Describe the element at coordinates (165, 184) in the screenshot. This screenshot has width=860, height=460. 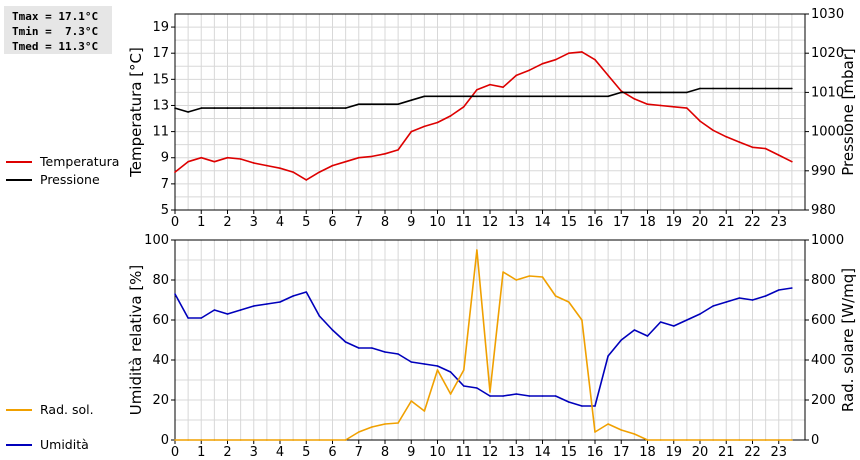
I see `y-tick-label: 7` at that location.